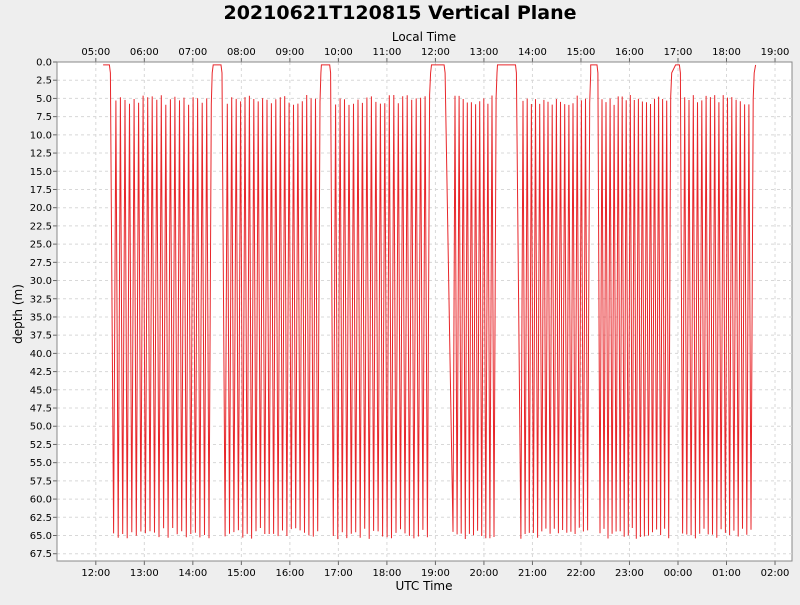 The width and height of the screenshot is (800, 605). I want to click on y-tick-label: 22.5, so click(41, 226).